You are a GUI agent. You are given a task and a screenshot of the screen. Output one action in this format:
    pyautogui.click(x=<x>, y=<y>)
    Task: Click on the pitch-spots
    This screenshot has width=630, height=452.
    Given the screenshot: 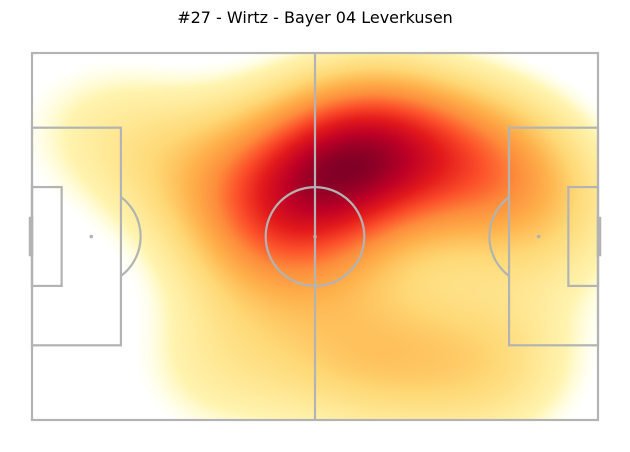 What is the action you would take?
    pyautogui.click(x=315, y=236)
    